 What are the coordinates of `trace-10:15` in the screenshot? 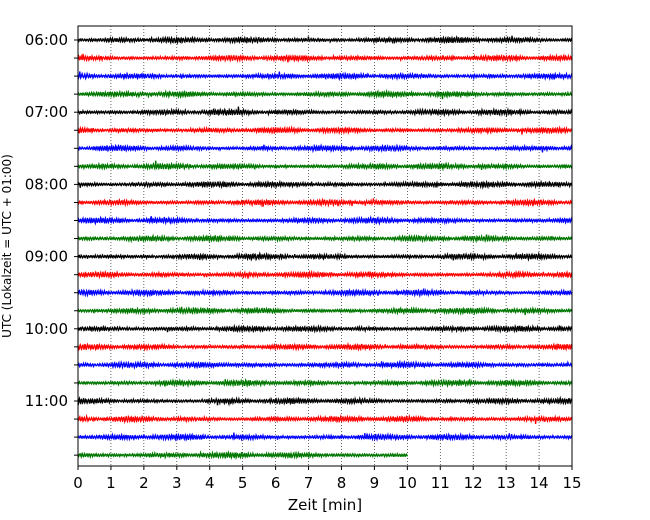 It's located at (325, 347).